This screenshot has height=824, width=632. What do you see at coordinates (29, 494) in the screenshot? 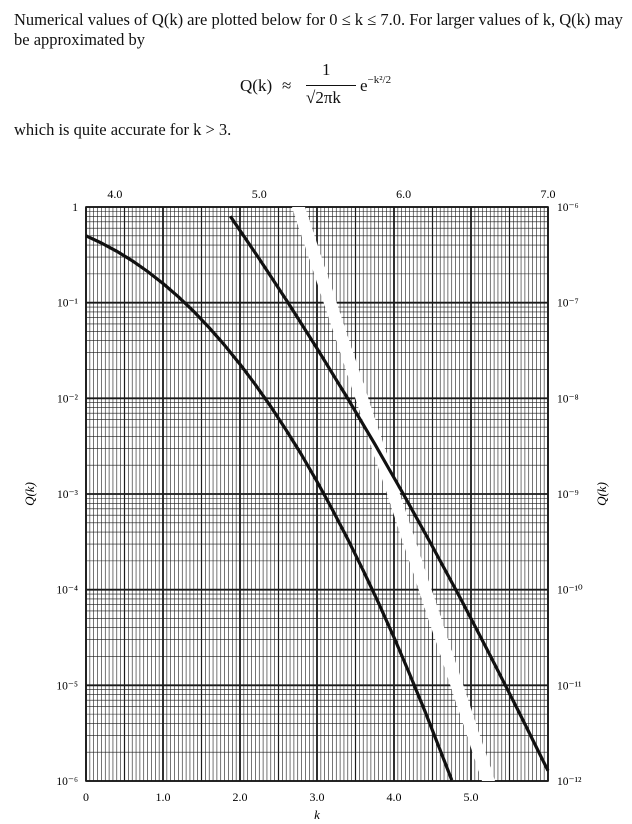
I see `axis-title-left-y: Q(k)` at bounding box center [29, 494].